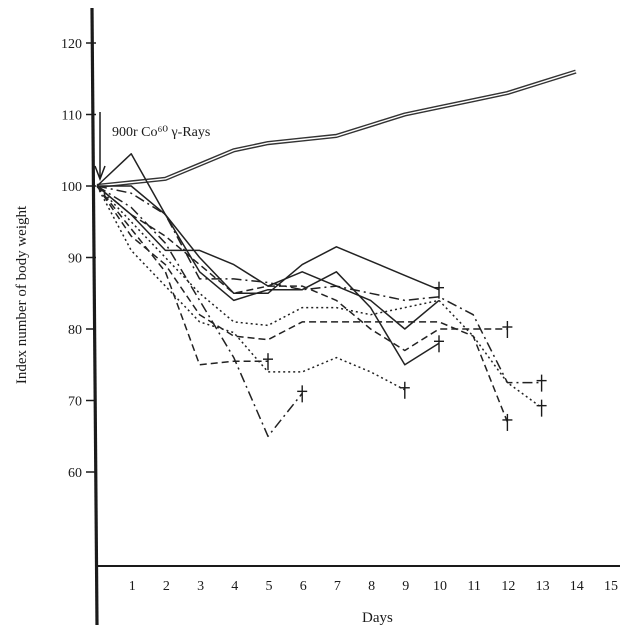 This screenshot has width=623, height=630. I want to click on x-tick-label-3: 3, so click(200, 586).